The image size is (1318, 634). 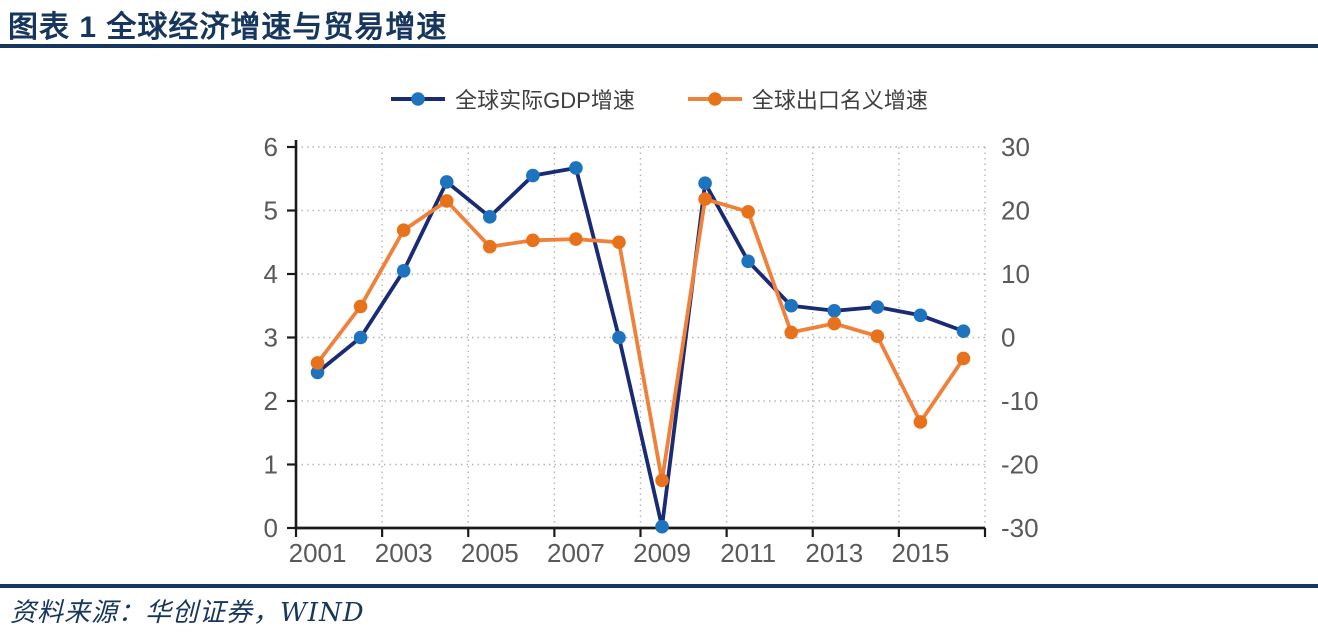 I want to click on y-axis-label-right: -30, so click(x=1020, y=528).